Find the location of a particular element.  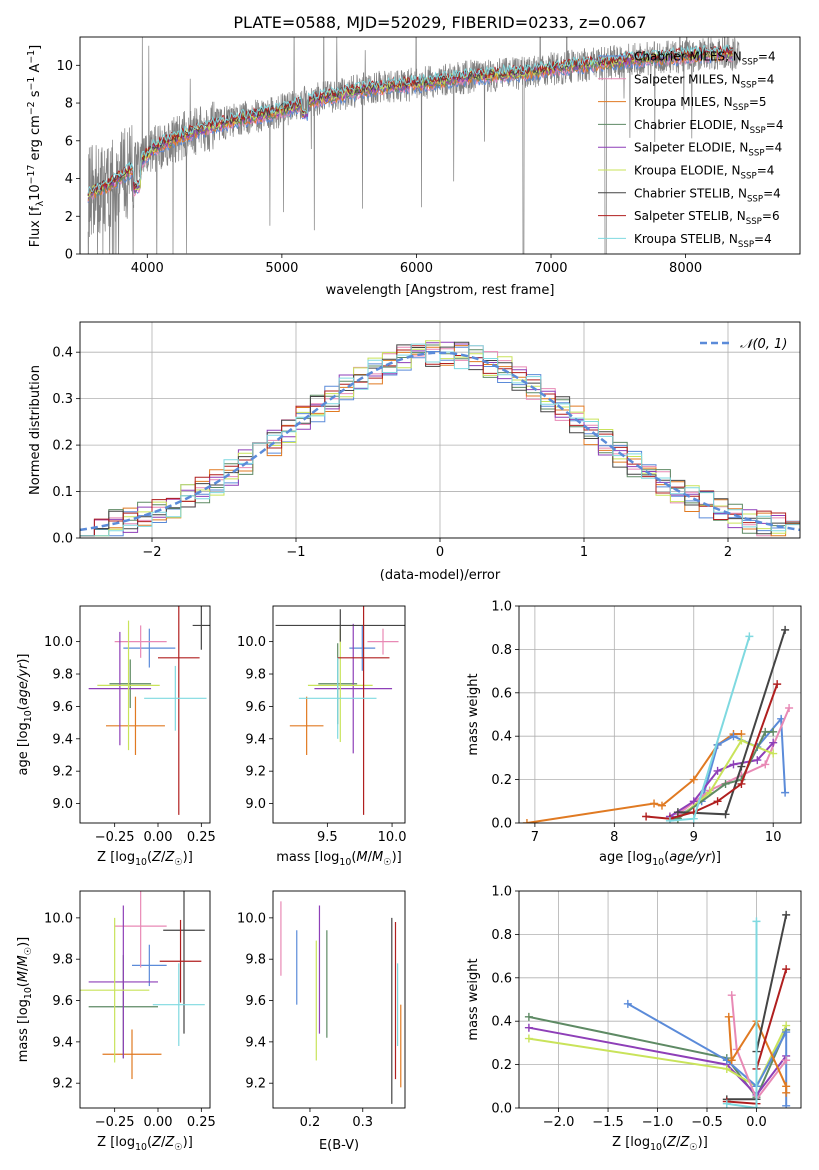

residuals-ytick-label: 0.1 is located at coordinates (62, 492).